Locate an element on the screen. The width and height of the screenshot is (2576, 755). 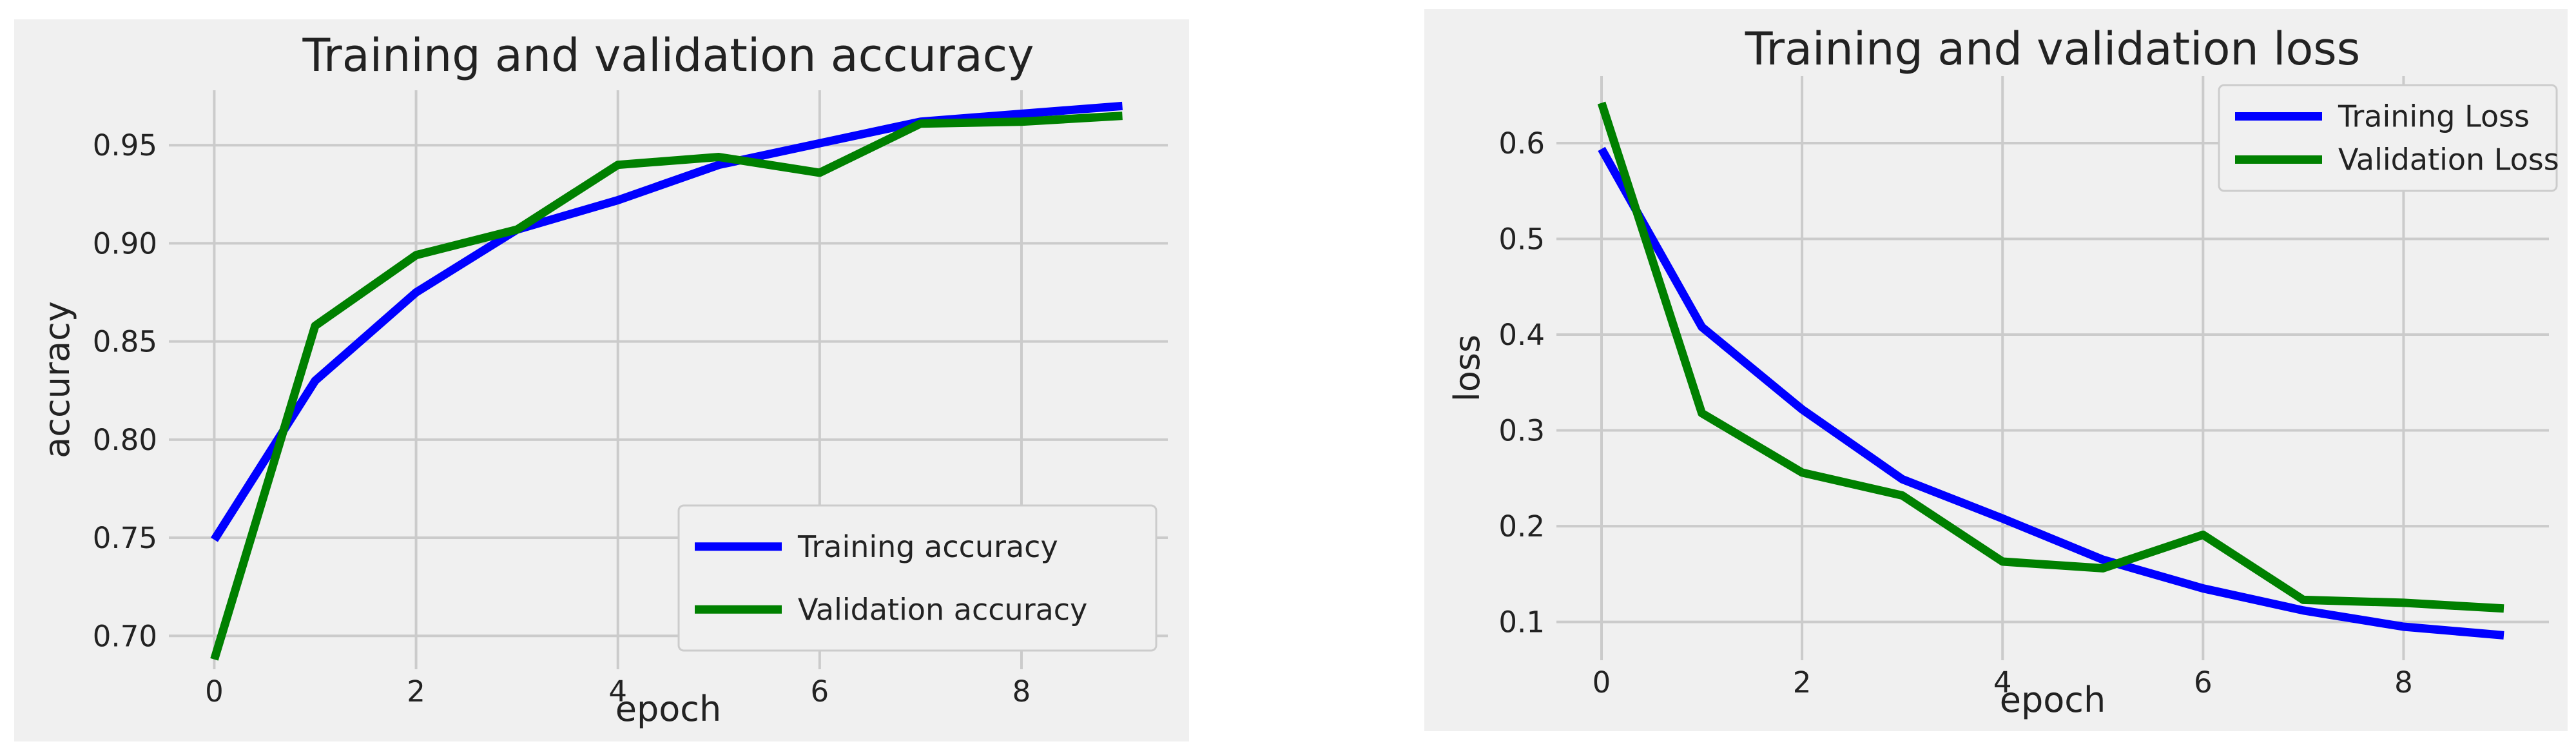
y-tick-label: 0.85 is located at coordinates (125, 342).